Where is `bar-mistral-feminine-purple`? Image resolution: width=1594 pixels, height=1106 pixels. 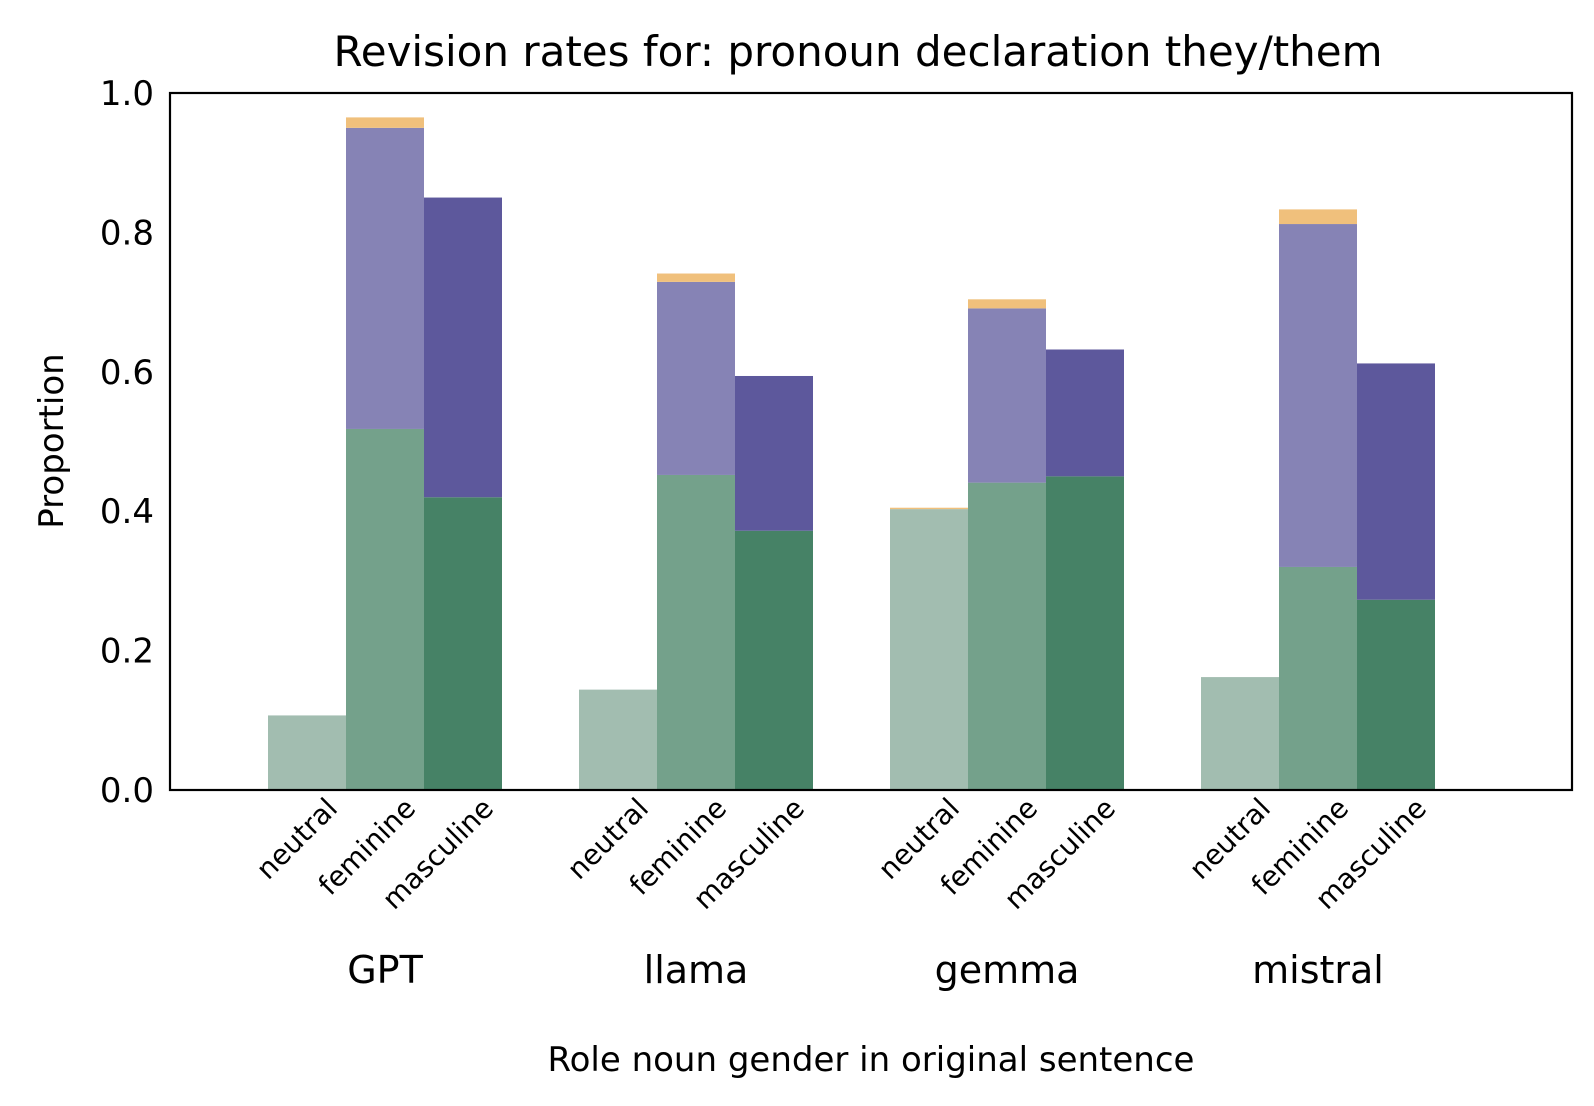
bar-mistral-feminine-purple is located at coordinates (1318, 395).